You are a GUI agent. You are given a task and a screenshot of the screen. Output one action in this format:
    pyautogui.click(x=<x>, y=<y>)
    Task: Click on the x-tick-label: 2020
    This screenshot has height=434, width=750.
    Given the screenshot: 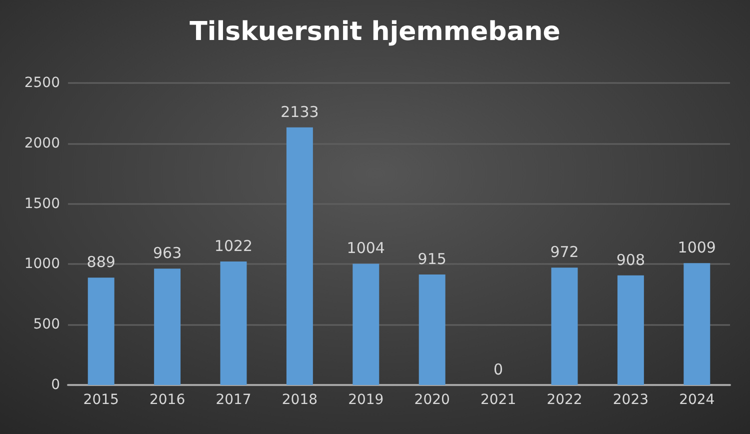 What is the action you would take?
    pyautogui.click(x=432, y=400)
    